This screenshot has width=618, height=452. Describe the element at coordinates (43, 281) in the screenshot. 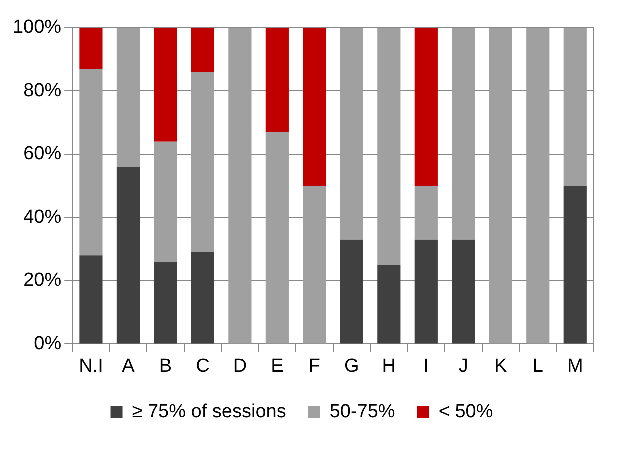

I see `y-tick-label: 20%` at that location.